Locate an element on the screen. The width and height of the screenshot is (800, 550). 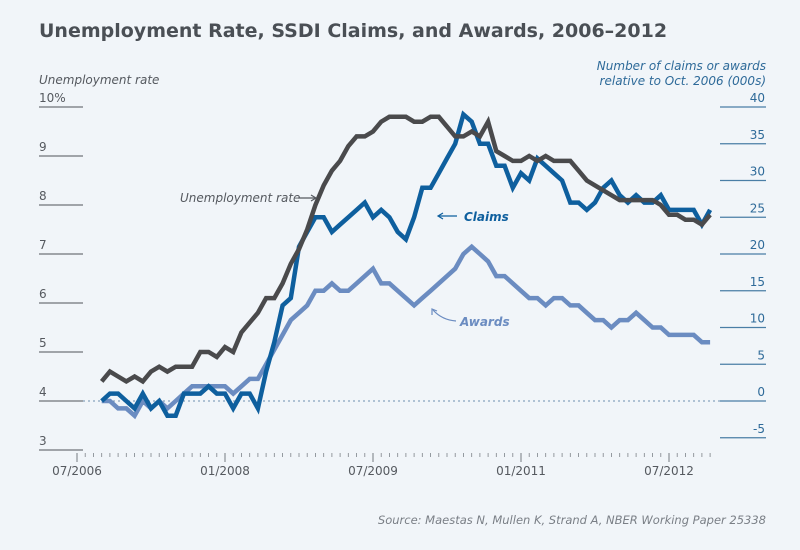
x-axis-tick-label: 07/2006 is located at coordinates (77, 471).